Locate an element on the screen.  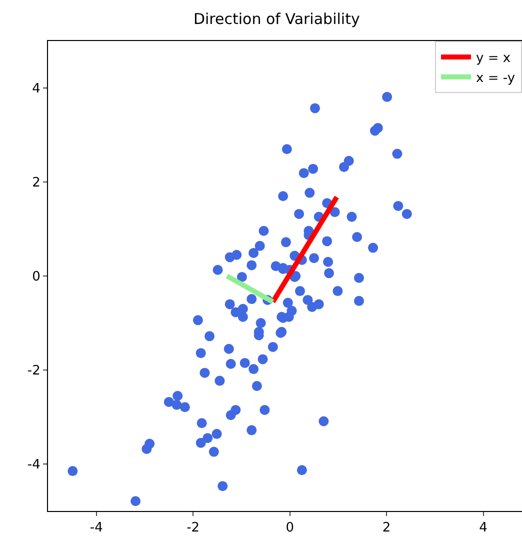
x-tick-label: 2 is located at coordinates (386, 528).